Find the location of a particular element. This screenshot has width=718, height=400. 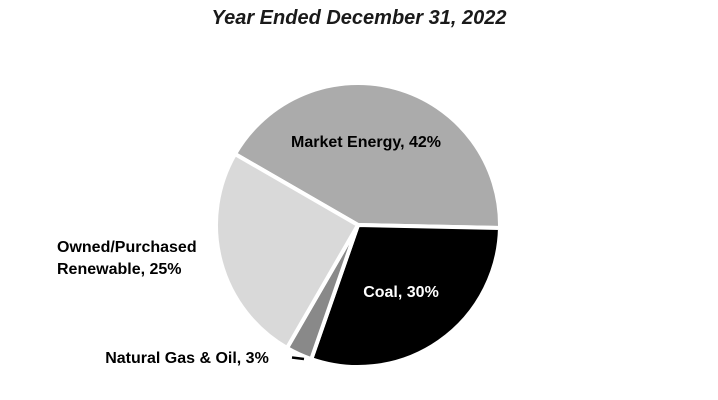

pie-label-market-energy: Market Energy, 42% is located at coordinates (366, 142).